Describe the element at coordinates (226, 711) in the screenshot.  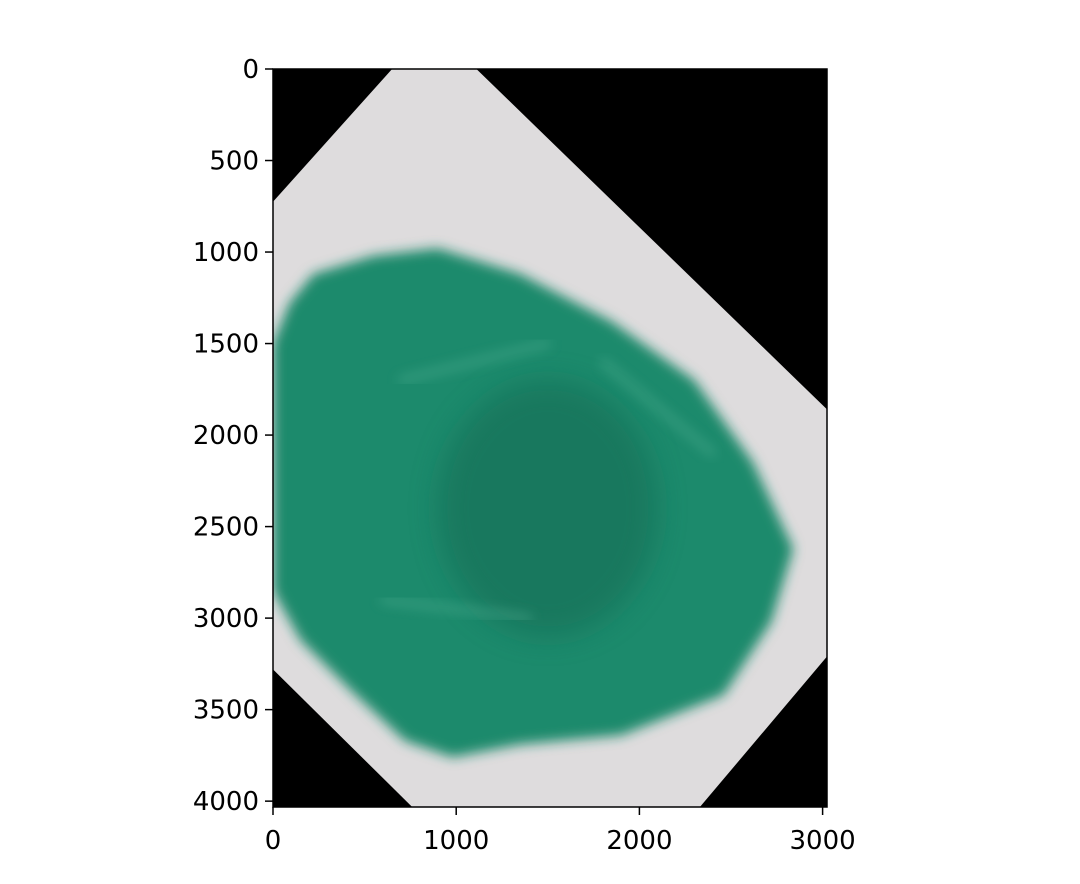
I see `y-tick-label: 3500` at that location.